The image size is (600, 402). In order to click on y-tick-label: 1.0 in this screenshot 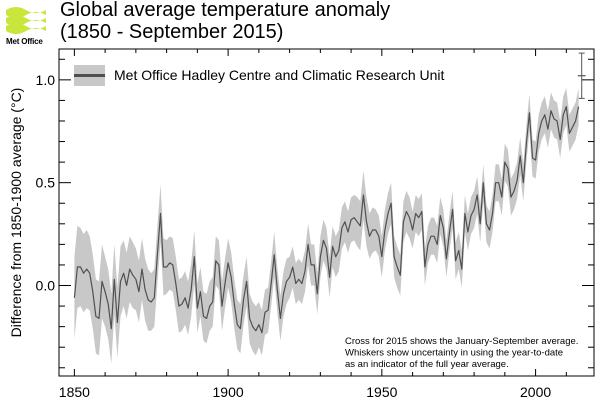, I will do `click(46, 80)`.